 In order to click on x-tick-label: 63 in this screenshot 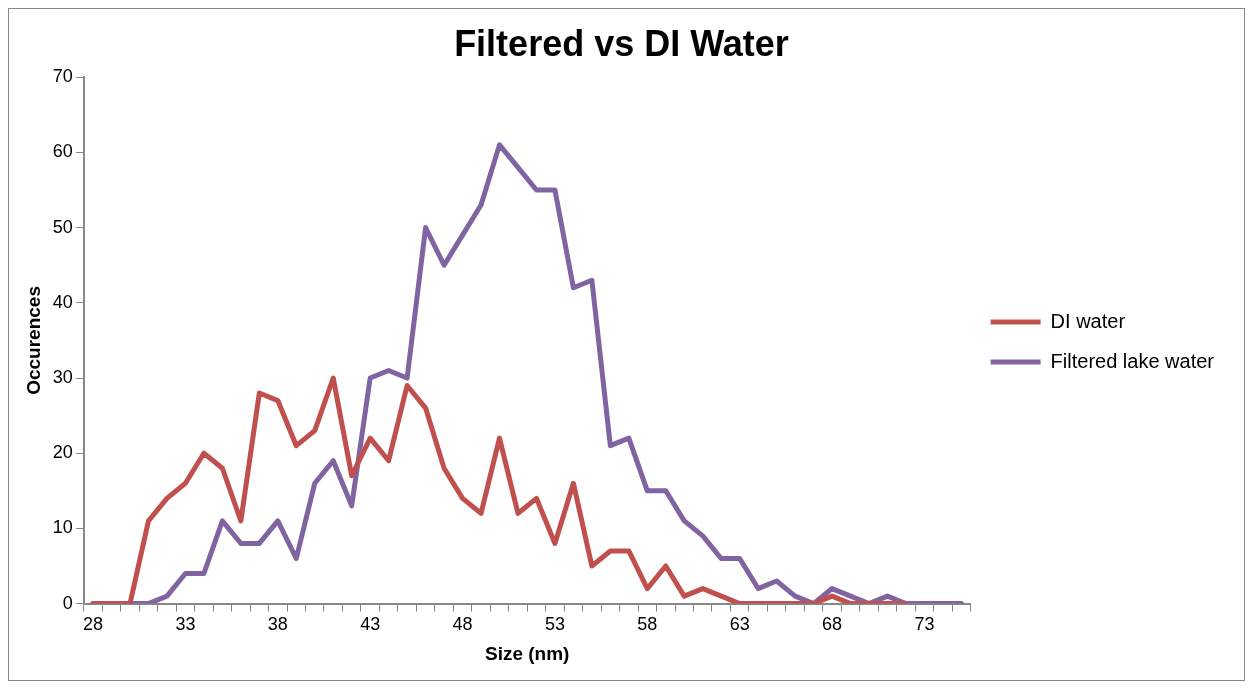, I will do `click(739, 624)`.